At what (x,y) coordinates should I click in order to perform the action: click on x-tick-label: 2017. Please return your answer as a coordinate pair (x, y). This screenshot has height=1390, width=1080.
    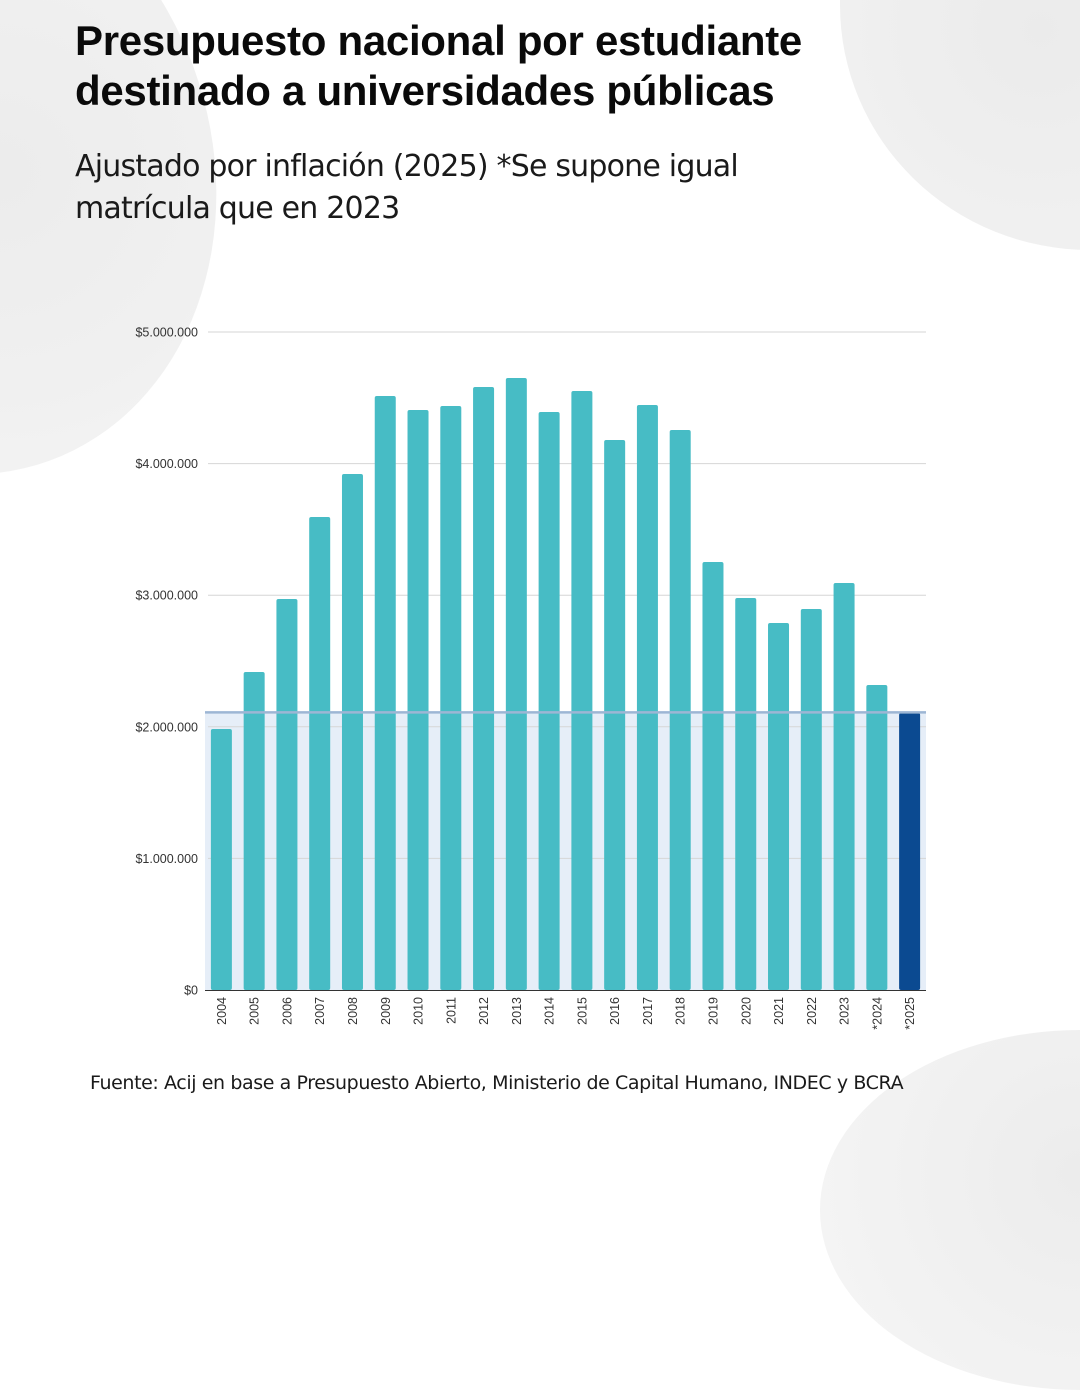
    Looking at the image, I should click on (648, 1011).